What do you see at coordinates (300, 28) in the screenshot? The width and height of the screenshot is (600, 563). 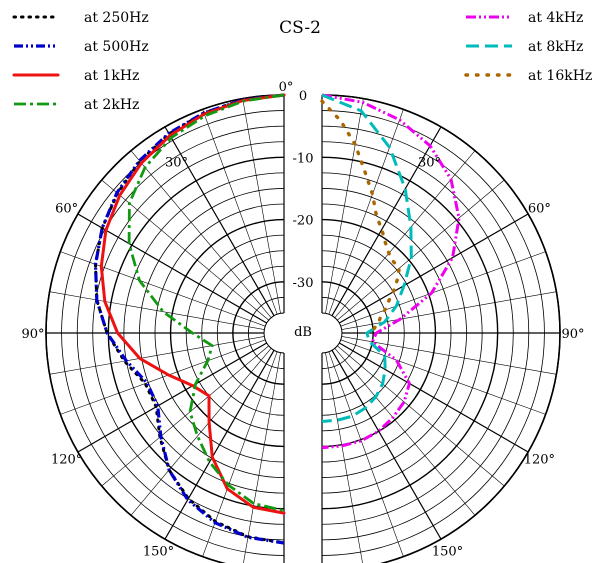 I see `chart-title: CS-2` at bounding box center [300, 28].